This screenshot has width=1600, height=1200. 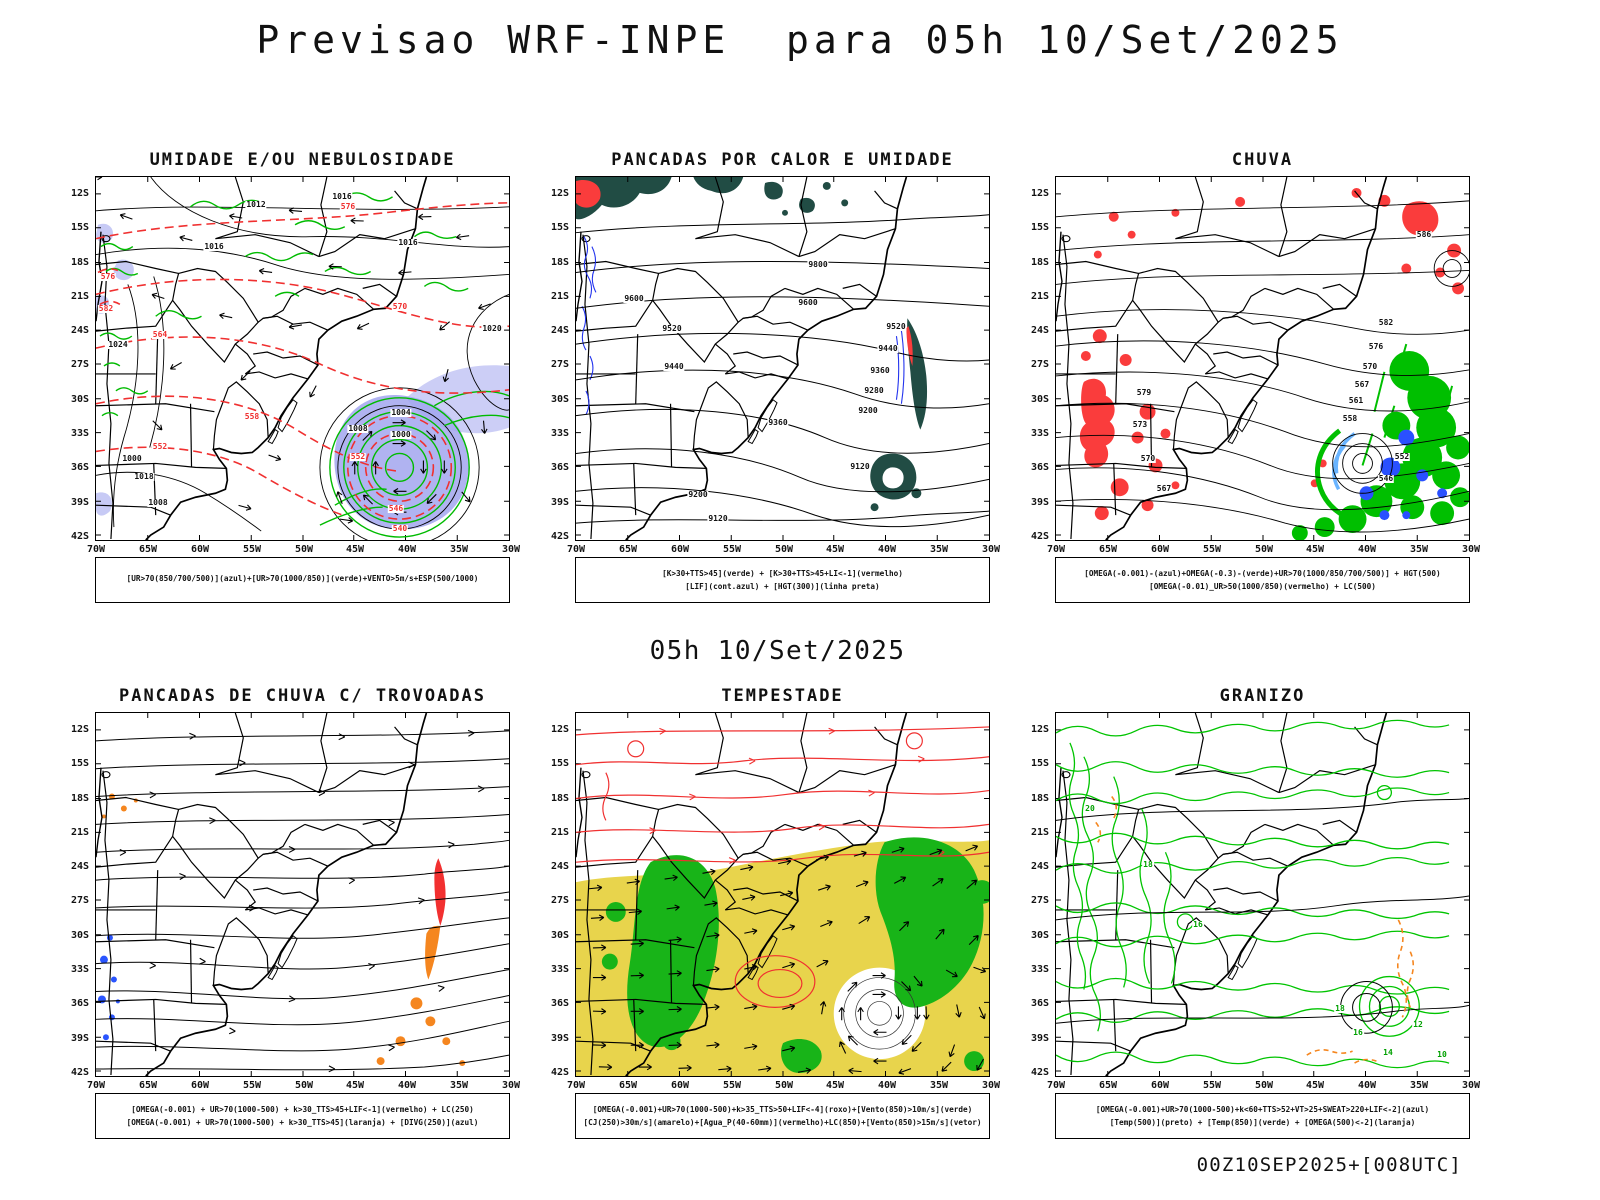 What do you see at coordinates (1255, 930) in the screenshot?
I see `omega-orange-dashed` at bounding box center [1255, 930].